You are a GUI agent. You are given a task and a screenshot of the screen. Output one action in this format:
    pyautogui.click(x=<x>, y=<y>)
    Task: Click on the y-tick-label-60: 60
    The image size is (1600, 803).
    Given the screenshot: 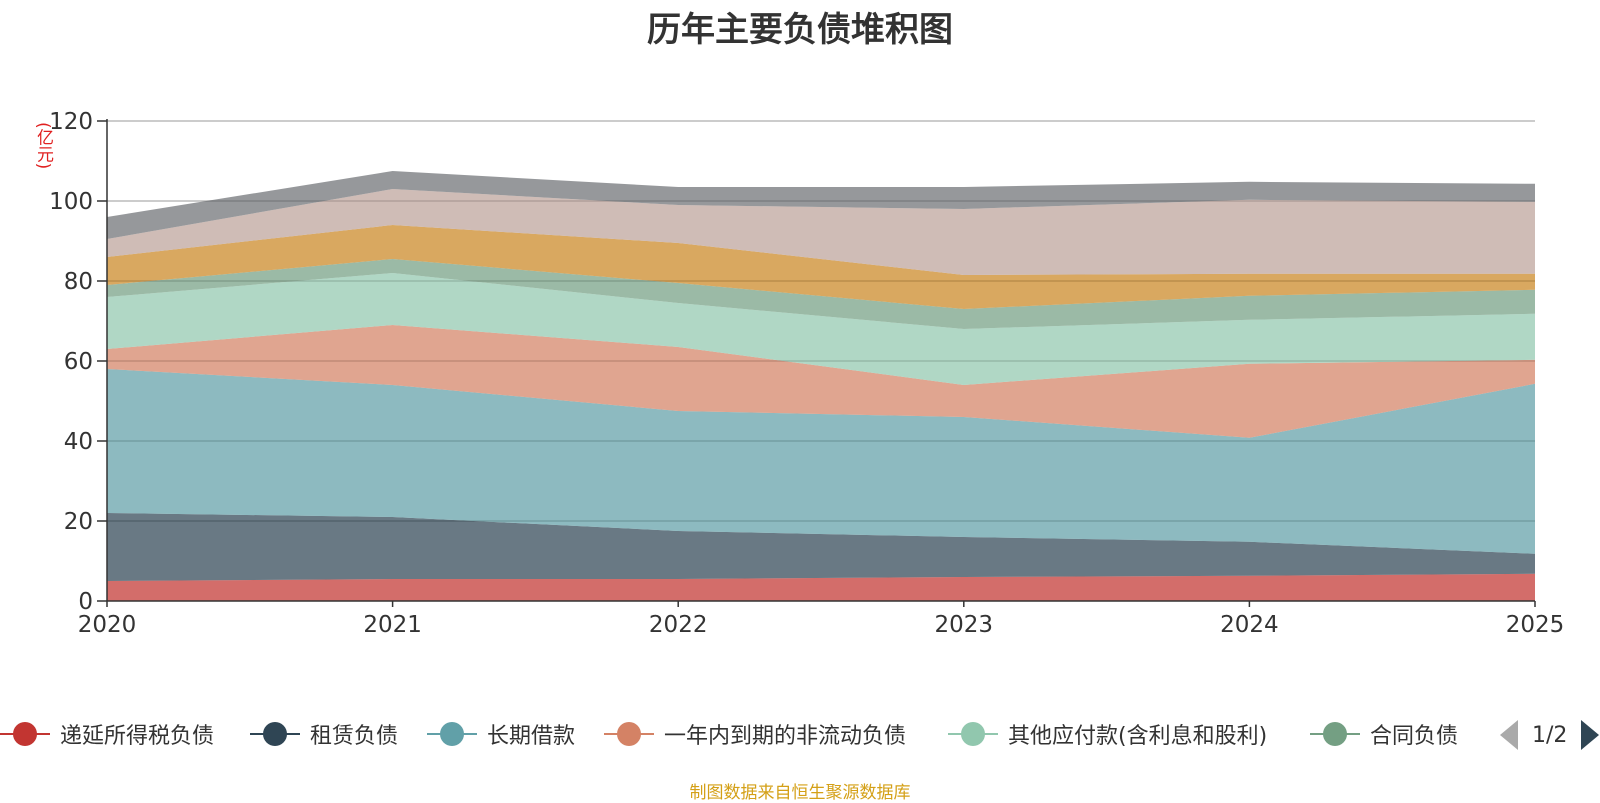 What is the action you would take?
    pyautogui.click(x=78, y=362)
    